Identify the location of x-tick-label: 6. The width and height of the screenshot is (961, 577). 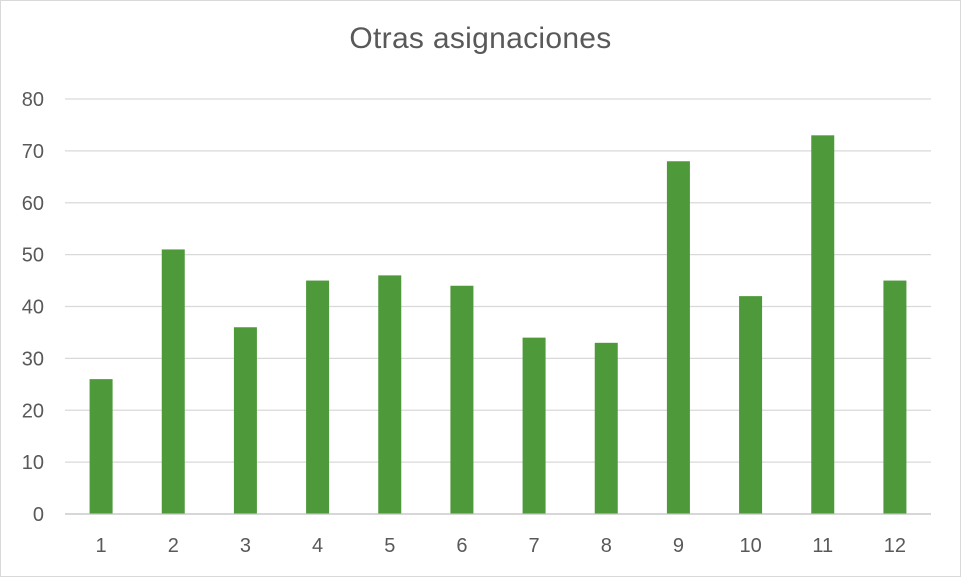
(461, 546).